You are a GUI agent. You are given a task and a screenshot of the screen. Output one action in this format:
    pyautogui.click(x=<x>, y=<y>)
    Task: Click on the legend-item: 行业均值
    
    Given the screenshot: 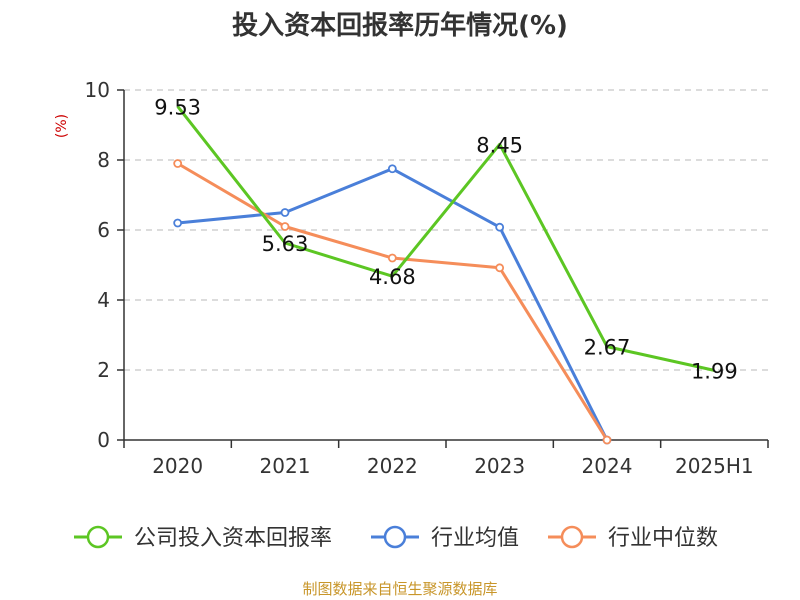 What is the action you would take?
    pyautogui.click(x=445, y=538)
    